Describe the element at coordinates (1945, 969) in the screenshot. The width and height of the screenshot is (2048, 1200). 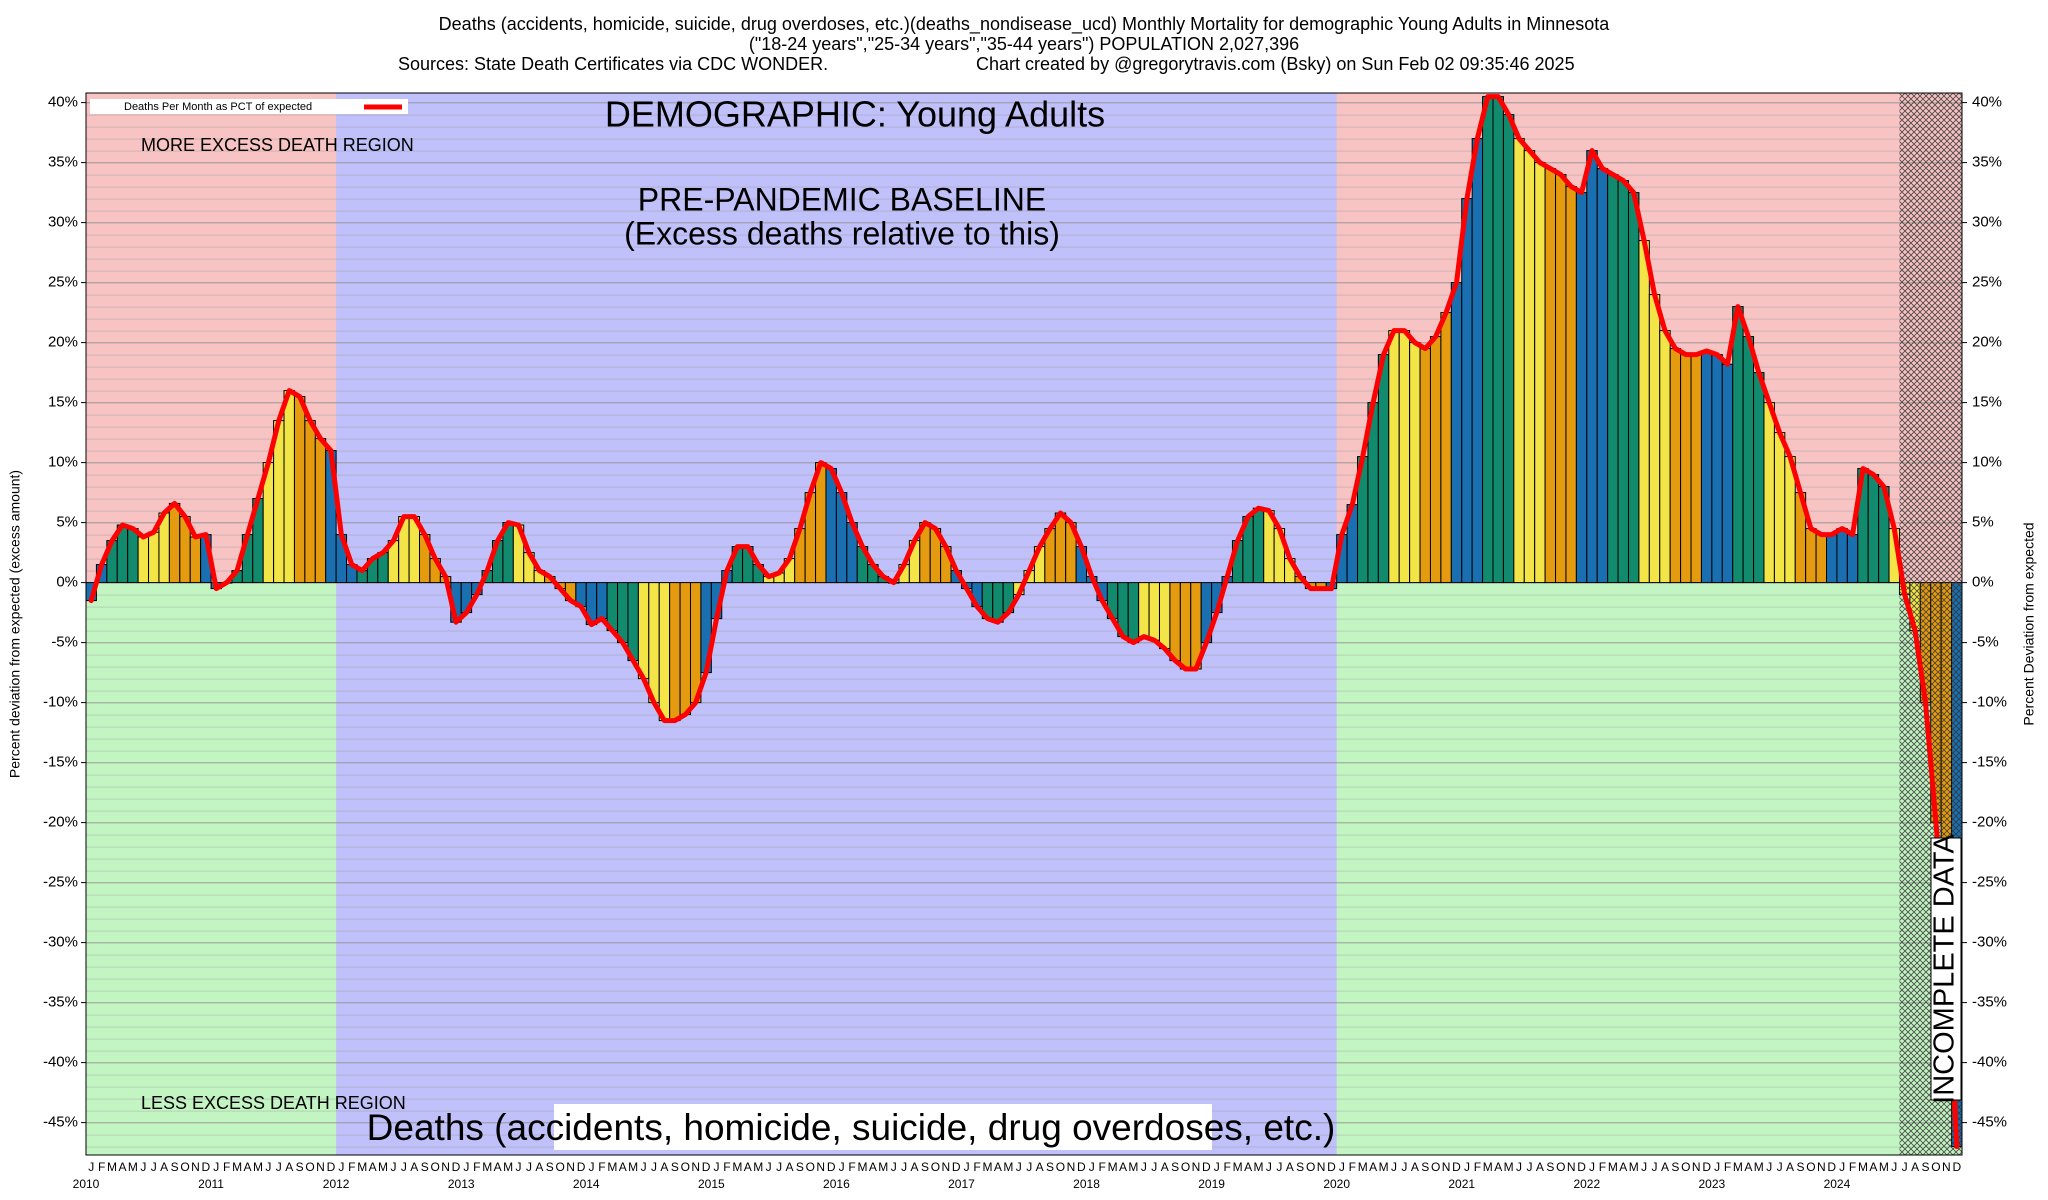
I see `incomplete-label: INCOMPLETE DATA` at that location.